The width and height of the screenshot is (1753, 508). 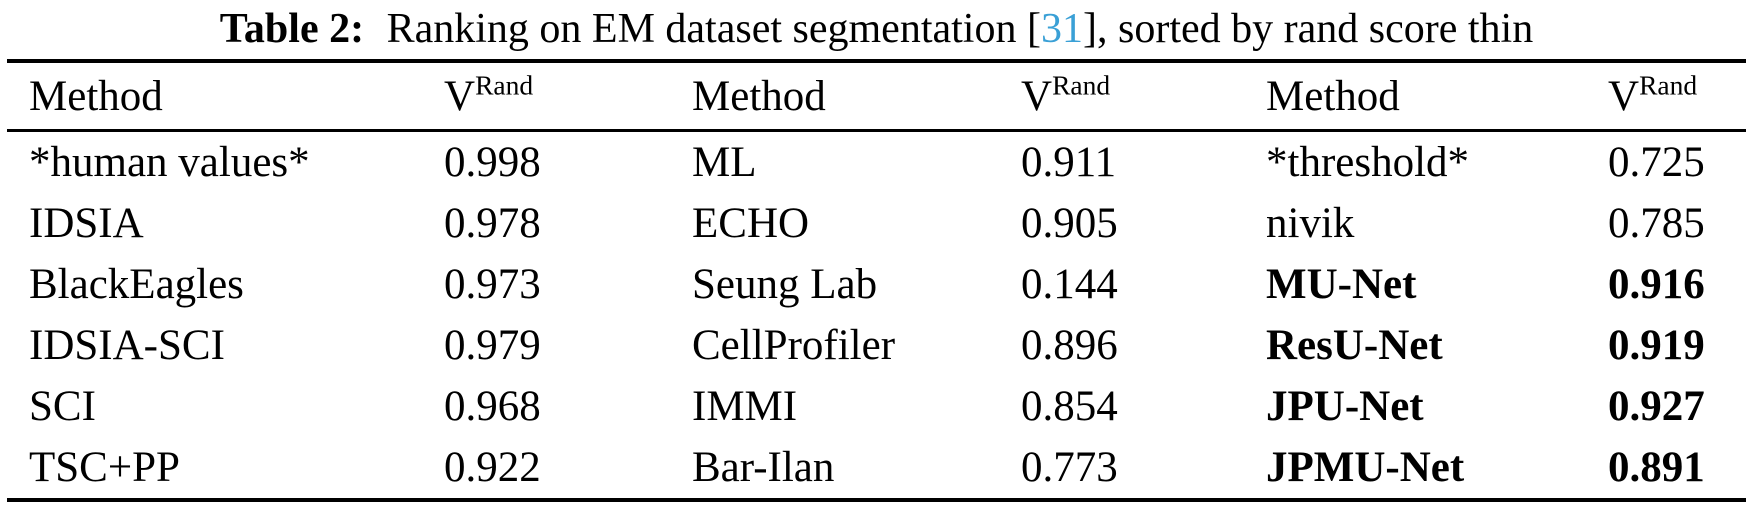 What do you see at coordinates (701, 29) in the screenshot?
I see `table-caption-text: Ranking on EM dataset segmentation` at bounding box center [701, 29].